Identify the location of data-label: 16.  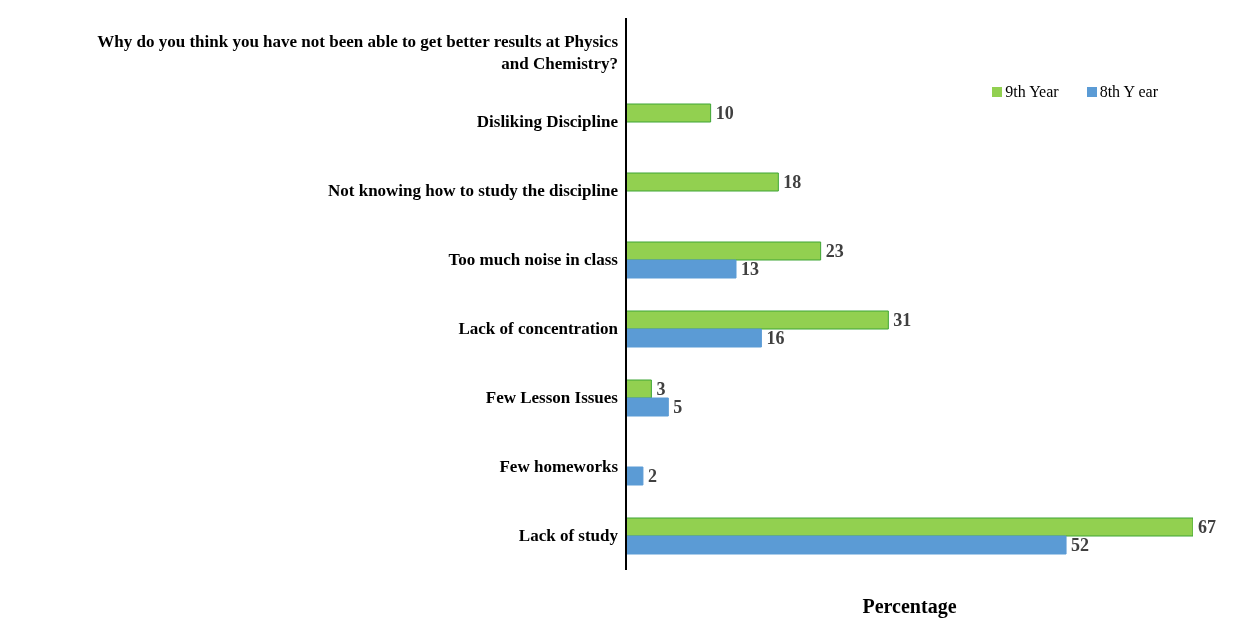
(775, 338).